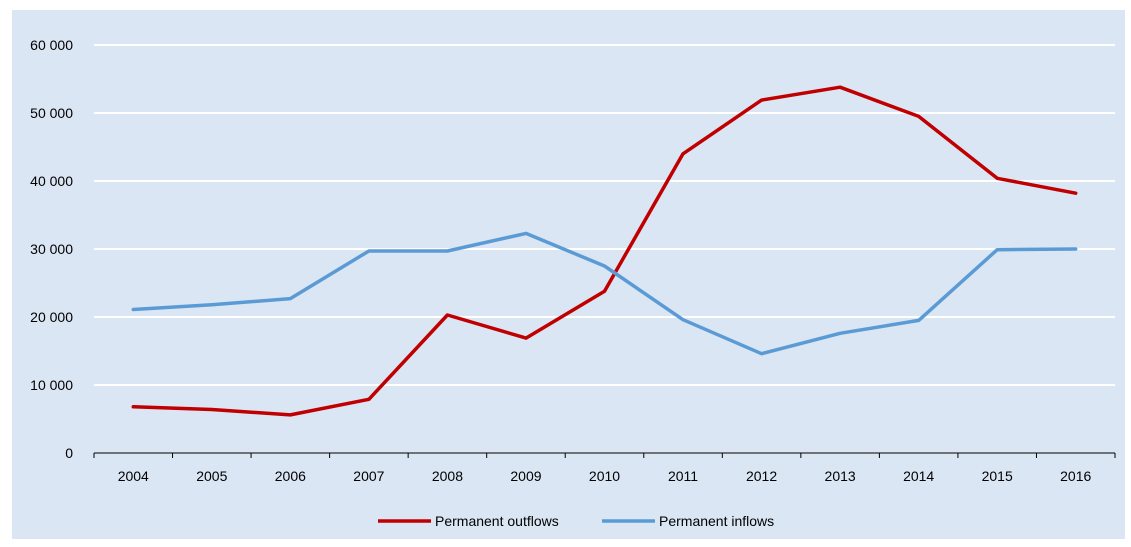 This screenshot has height=547, width=1131. What do you see at coordinates (497, 521) in the screenshot?
I see `legend-label-1: Permanent outflows` at bounding box center [497, 521].